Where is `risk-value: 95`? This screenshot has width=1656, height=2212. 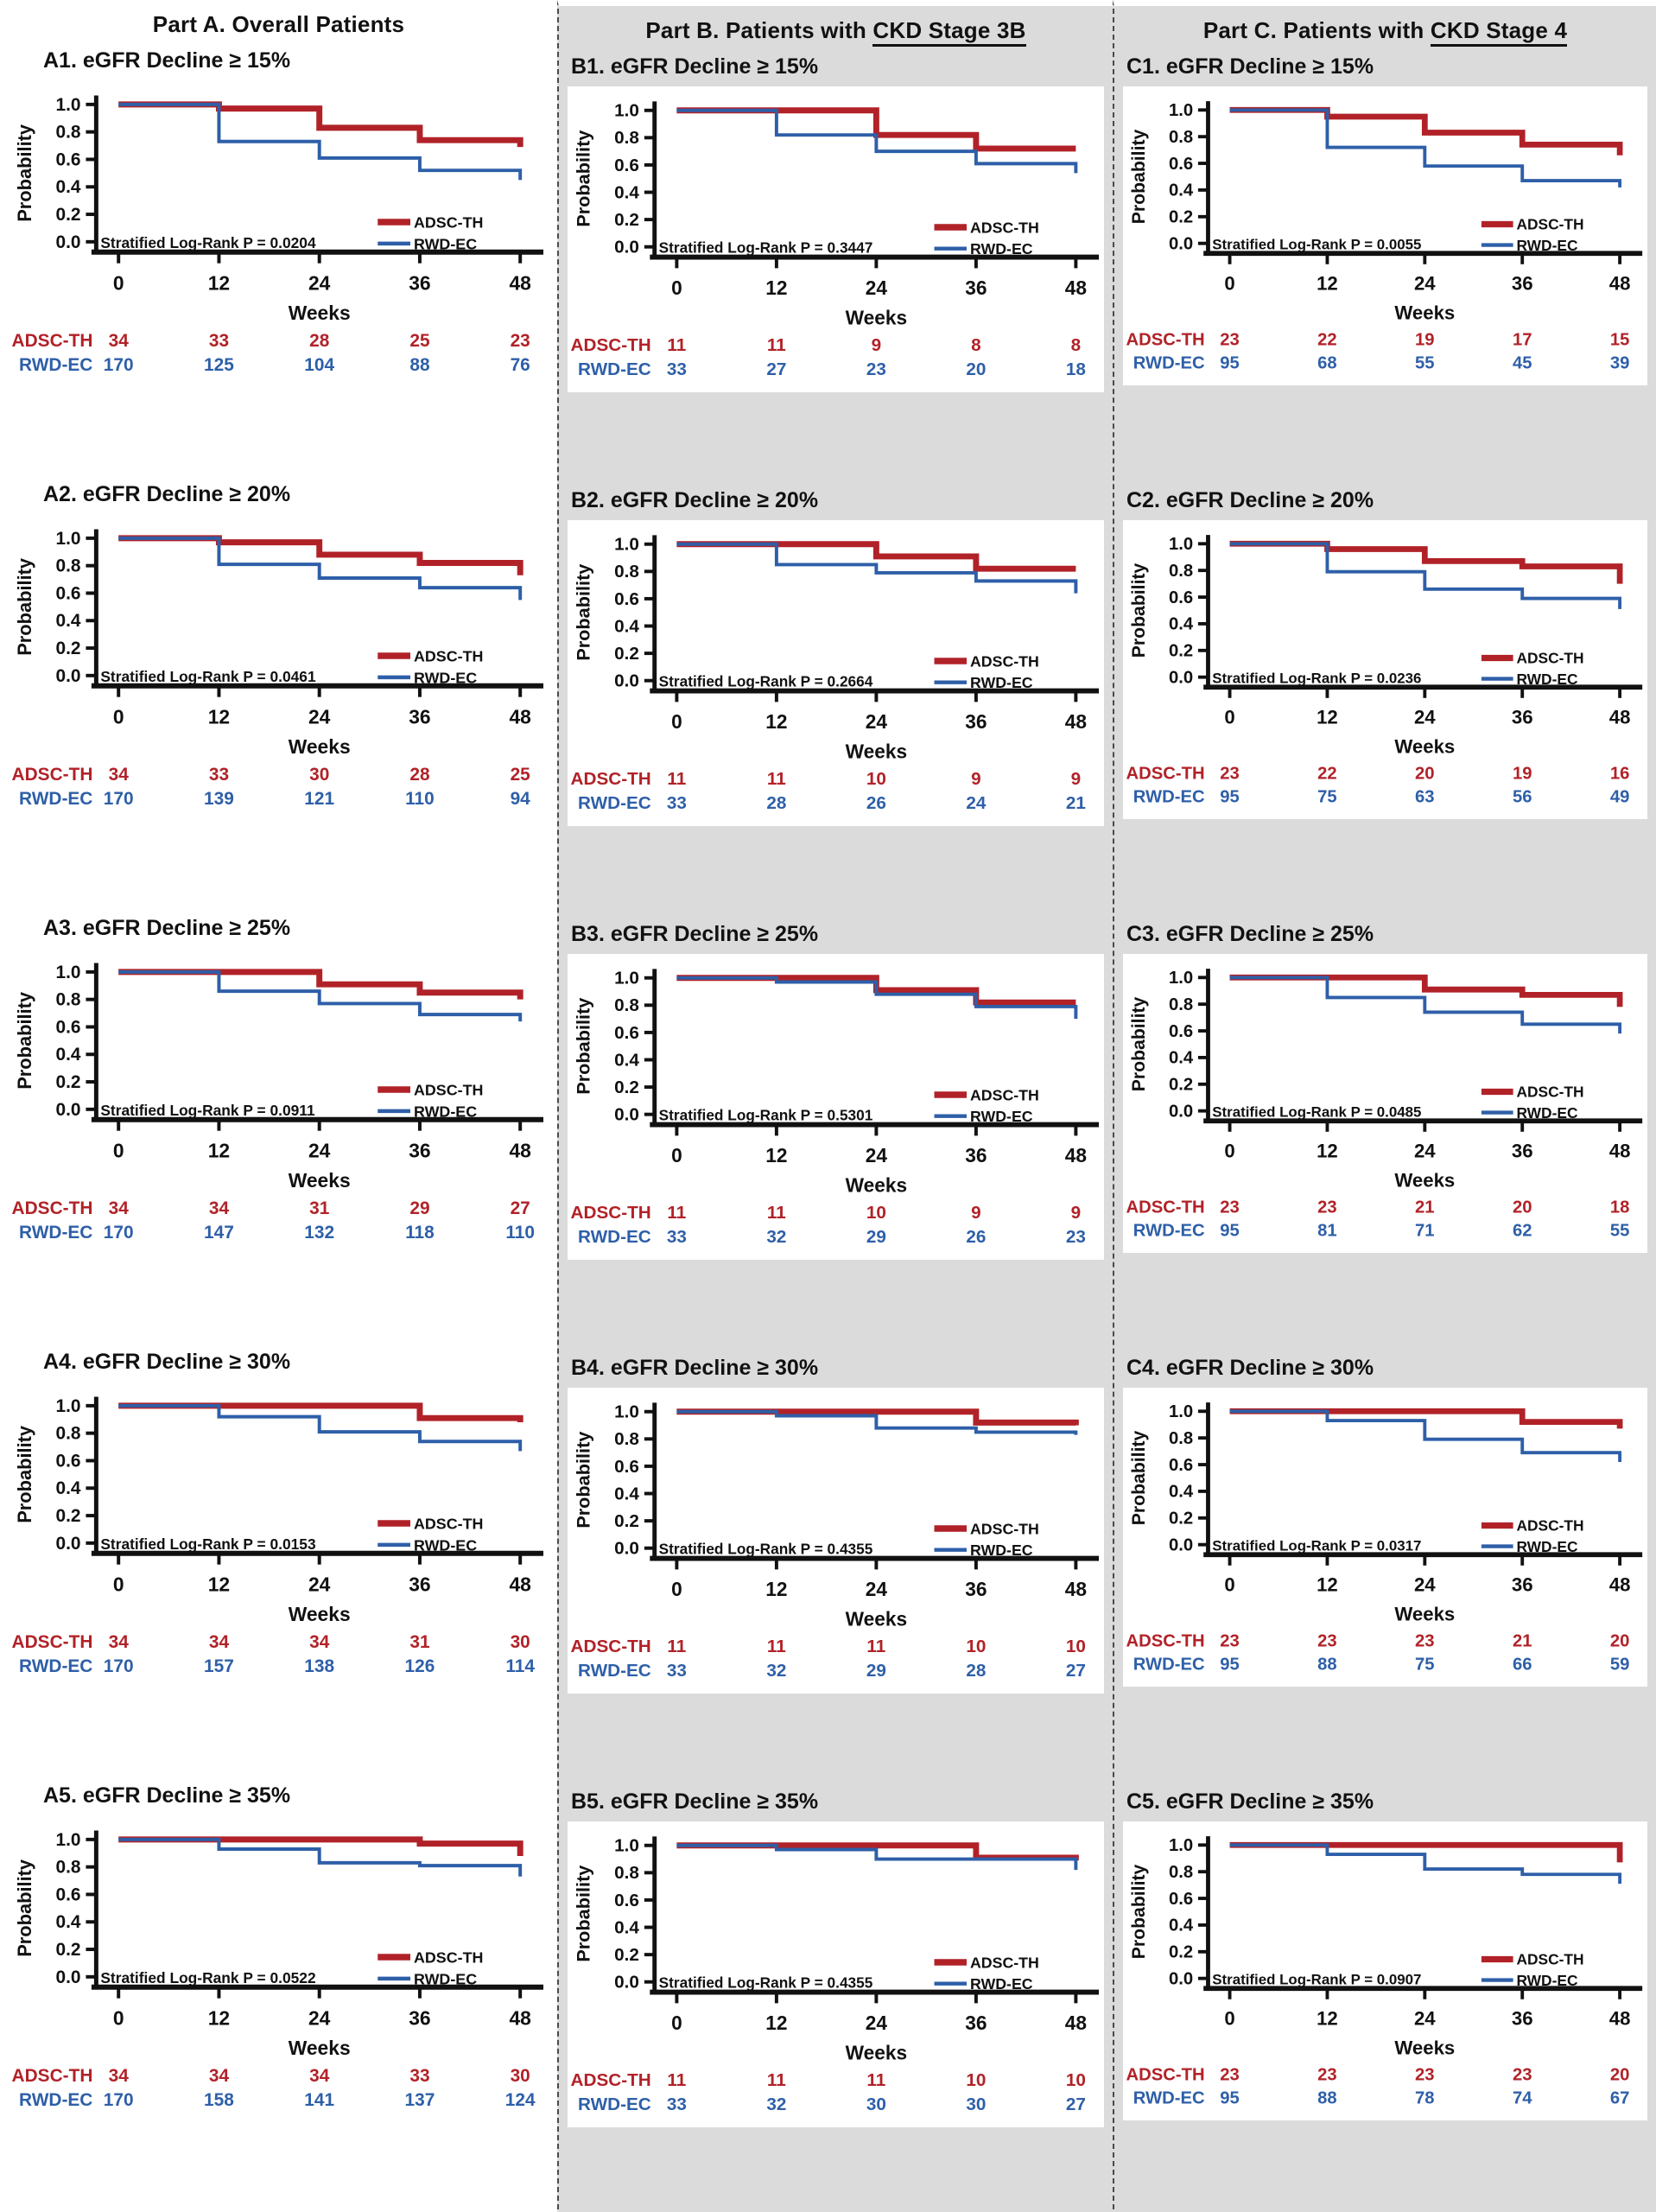
risk-value: 95 is located at coordinates (1230, 362).